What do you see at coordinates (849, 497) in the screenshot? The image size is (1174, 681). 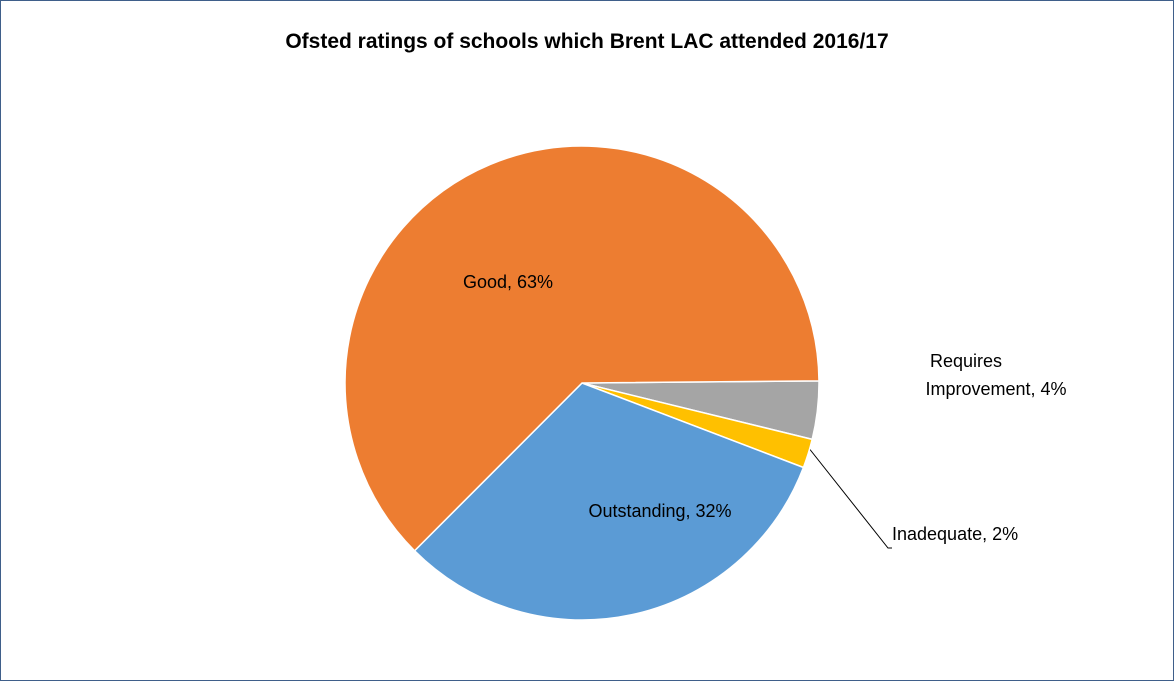 I see `leader-line` at bounding box center [849, 497].